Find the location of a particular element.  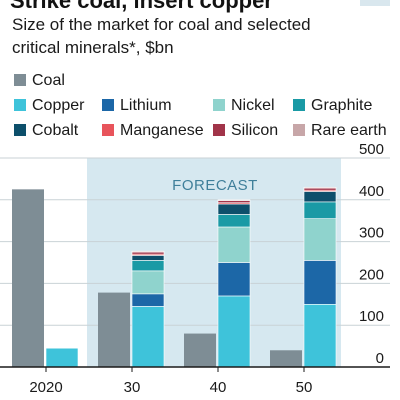

legend-swatch-silicon is located at coordinates (219, 130).